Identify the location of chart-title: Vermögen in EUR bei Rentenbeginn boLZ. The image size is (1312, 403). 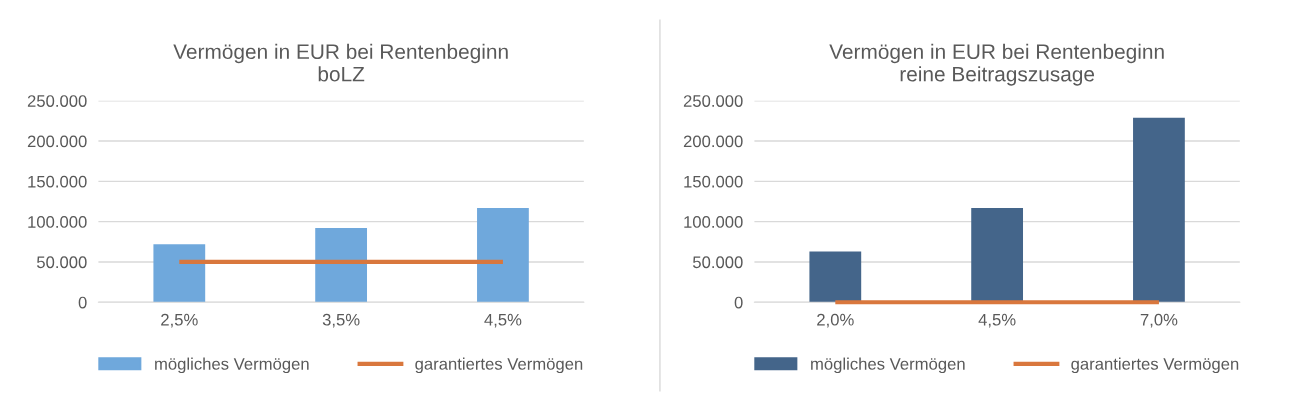
(340, 62).